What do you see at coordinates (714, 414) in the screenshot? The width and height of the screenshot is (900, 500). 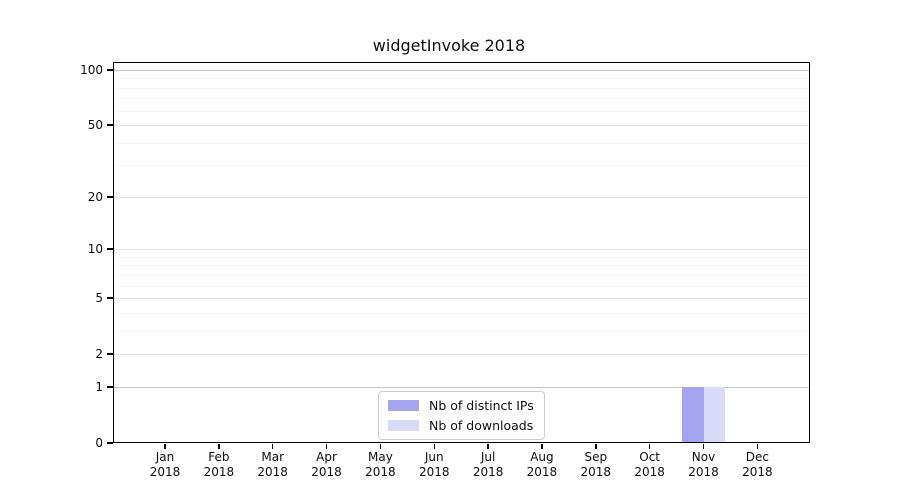 I see `bar-nov-downloads` at bounding box center [714, 414].